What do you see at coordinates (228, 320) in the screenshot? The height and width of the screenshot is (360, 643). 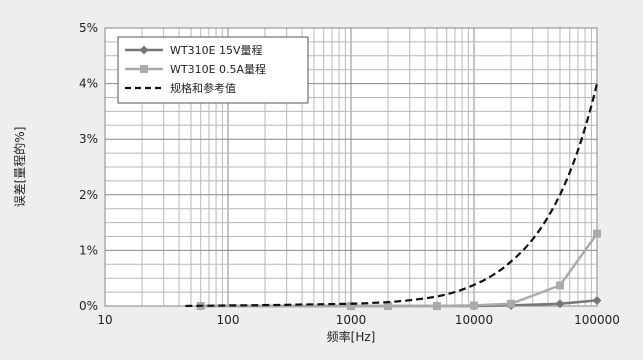 I see `x-tick-label: 100` at bounding box center [228, 320].